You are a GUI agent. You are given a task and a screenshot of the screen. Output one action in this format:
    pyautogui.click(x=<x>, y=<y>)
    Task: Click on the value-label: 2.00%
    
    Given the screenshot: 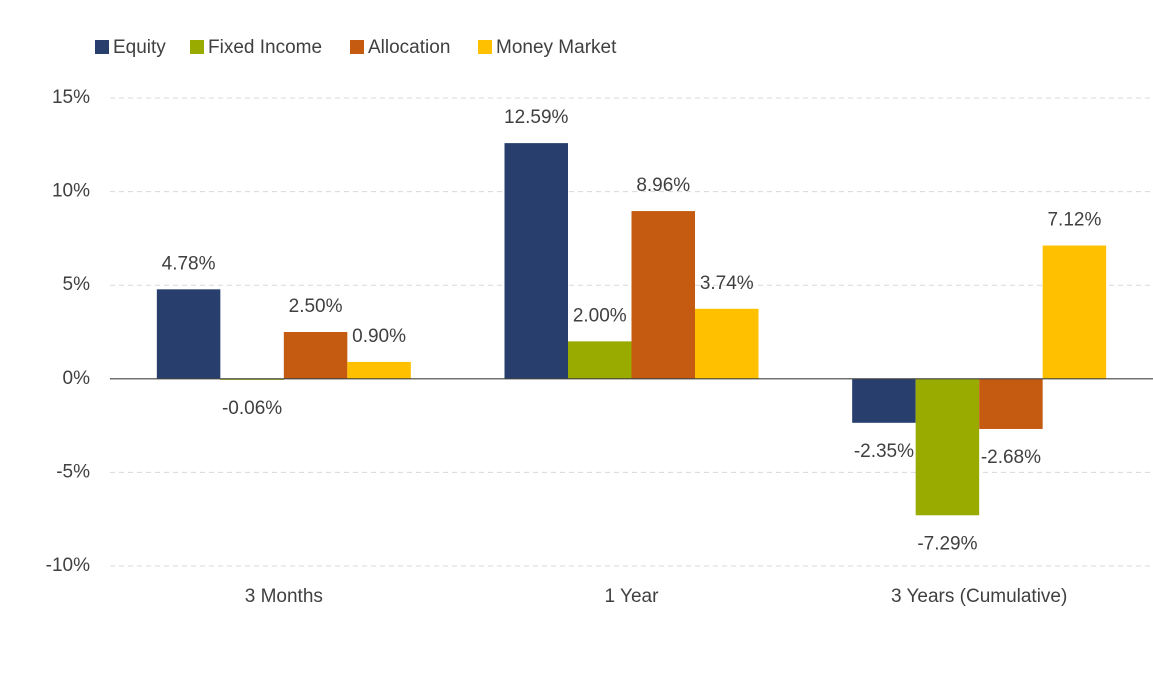 What is the action you would take?
    pyautogui.click(x=600, y=315)
    